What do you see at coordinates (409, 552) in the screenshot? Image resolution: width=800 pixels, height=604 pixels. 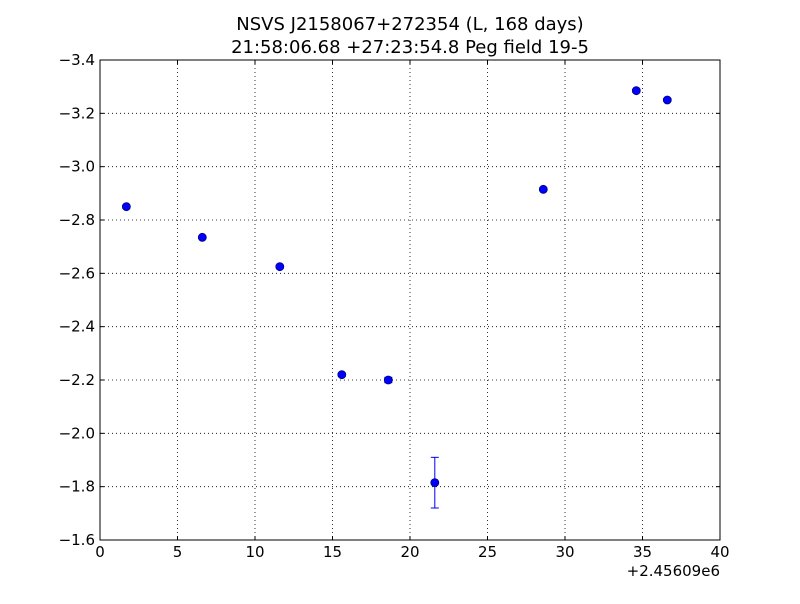 I see `x-tick-label: 20` at bounding box center [409, 552].